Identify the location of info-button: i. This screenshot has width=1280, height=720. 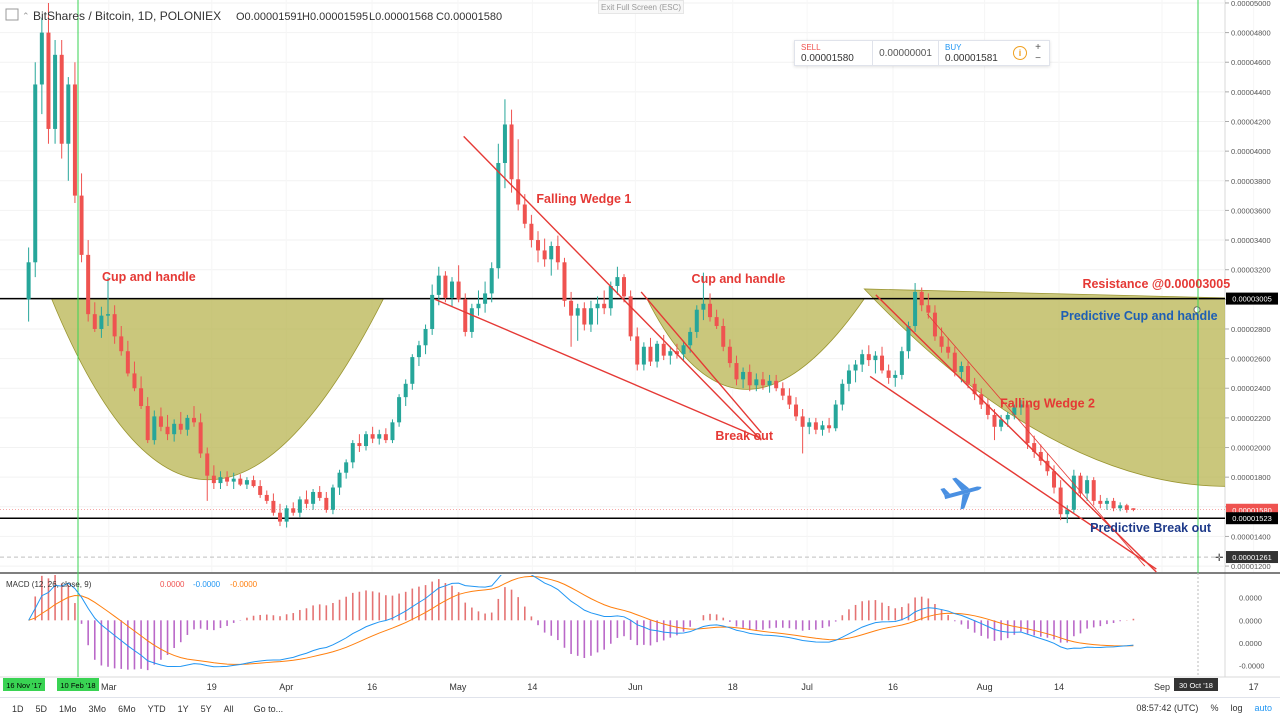
(1020, 53).